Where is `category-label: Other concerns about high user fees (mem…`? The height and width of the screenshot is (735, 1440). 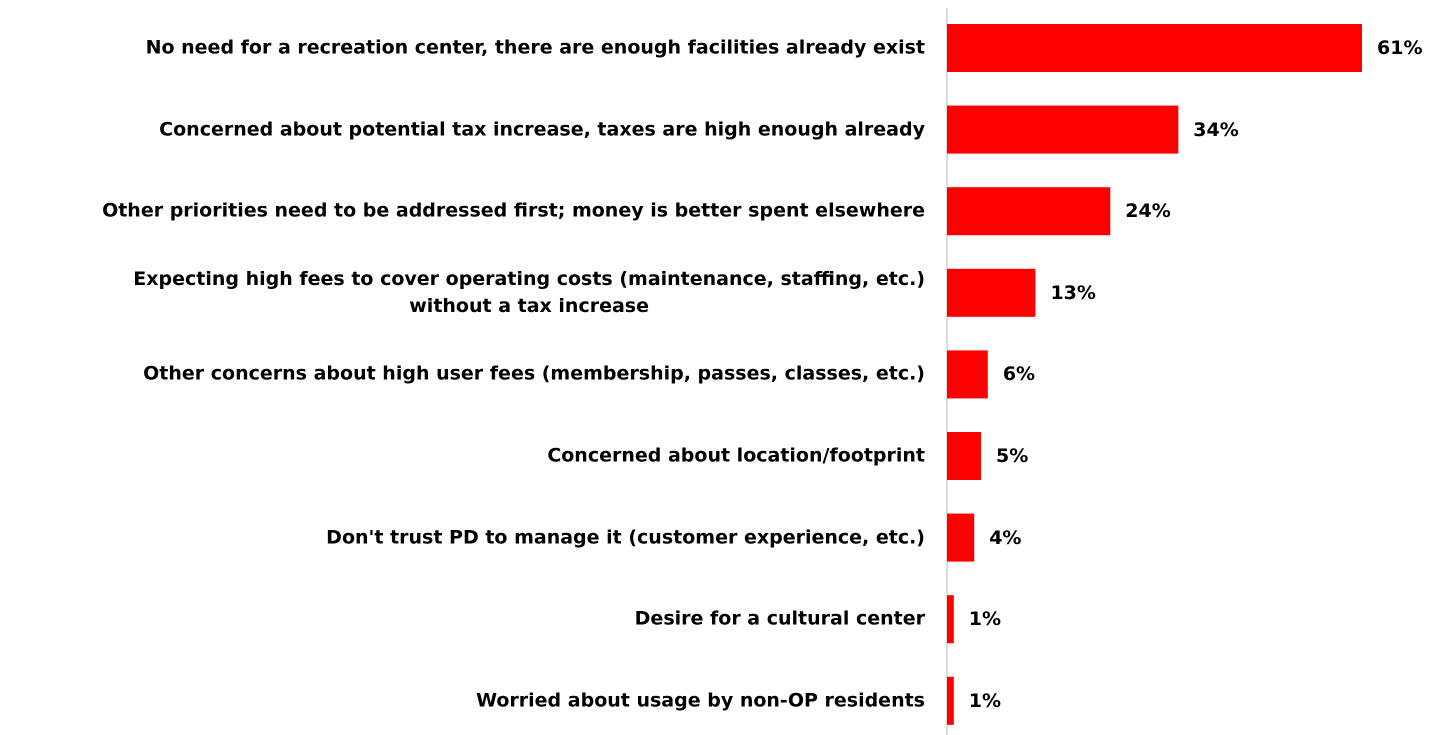 category-label: Other concerns about high user fees (mem… is located at coordinates (534, 373).